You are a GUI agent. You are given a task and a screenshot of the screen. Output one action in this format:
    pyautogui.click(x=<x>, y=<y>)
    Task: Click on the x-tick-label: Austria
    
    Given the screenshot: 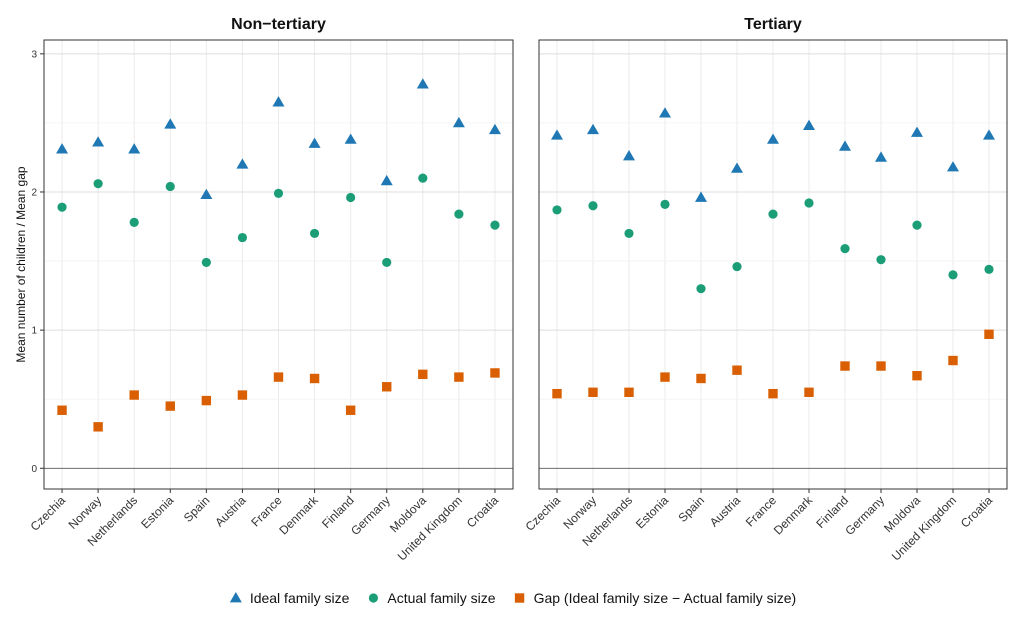 What is the action you would take?
    pyautogui.click(x=230, y=511)
    